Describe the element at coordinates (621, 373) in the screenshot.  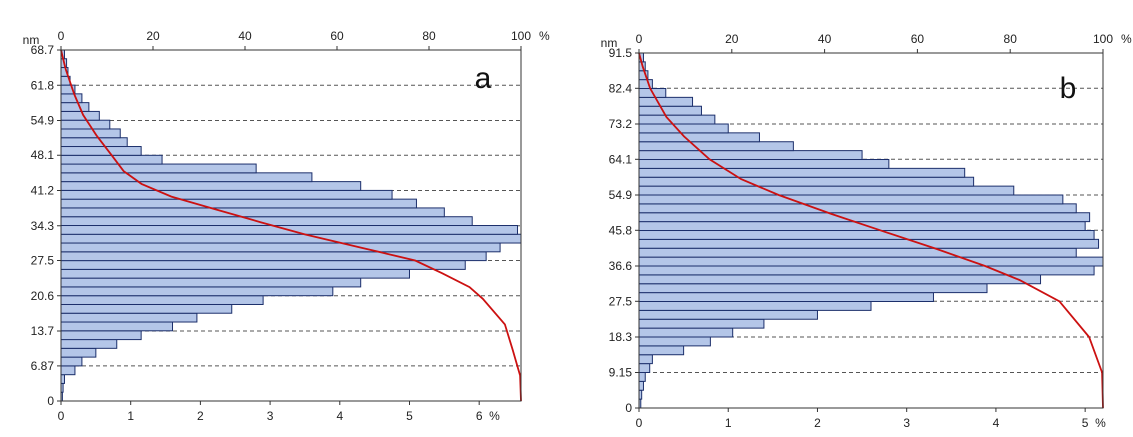
I see `y-tick-label: 9.15` at that location.